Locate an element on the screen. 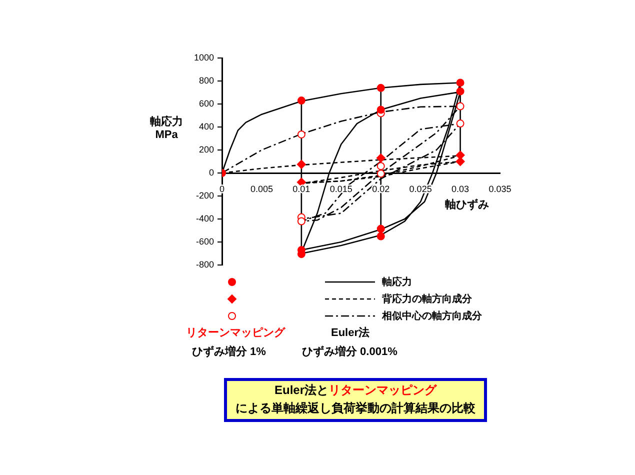 Image resolution: width=635 pixels, height=475 pixels. y-tick-label: -600 is located at coordinates (205, 241).